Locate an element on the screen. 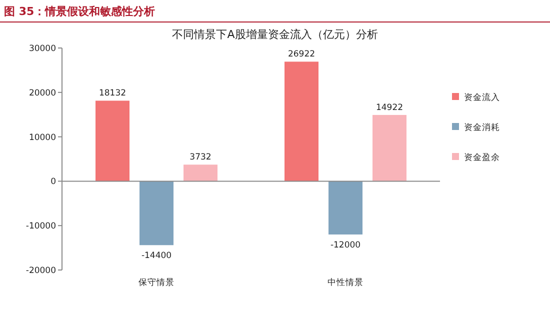 This screenshot has height=324, width=550. title: 图 35：情景假设和敏感性分析 is located at coordinates (80, 11).